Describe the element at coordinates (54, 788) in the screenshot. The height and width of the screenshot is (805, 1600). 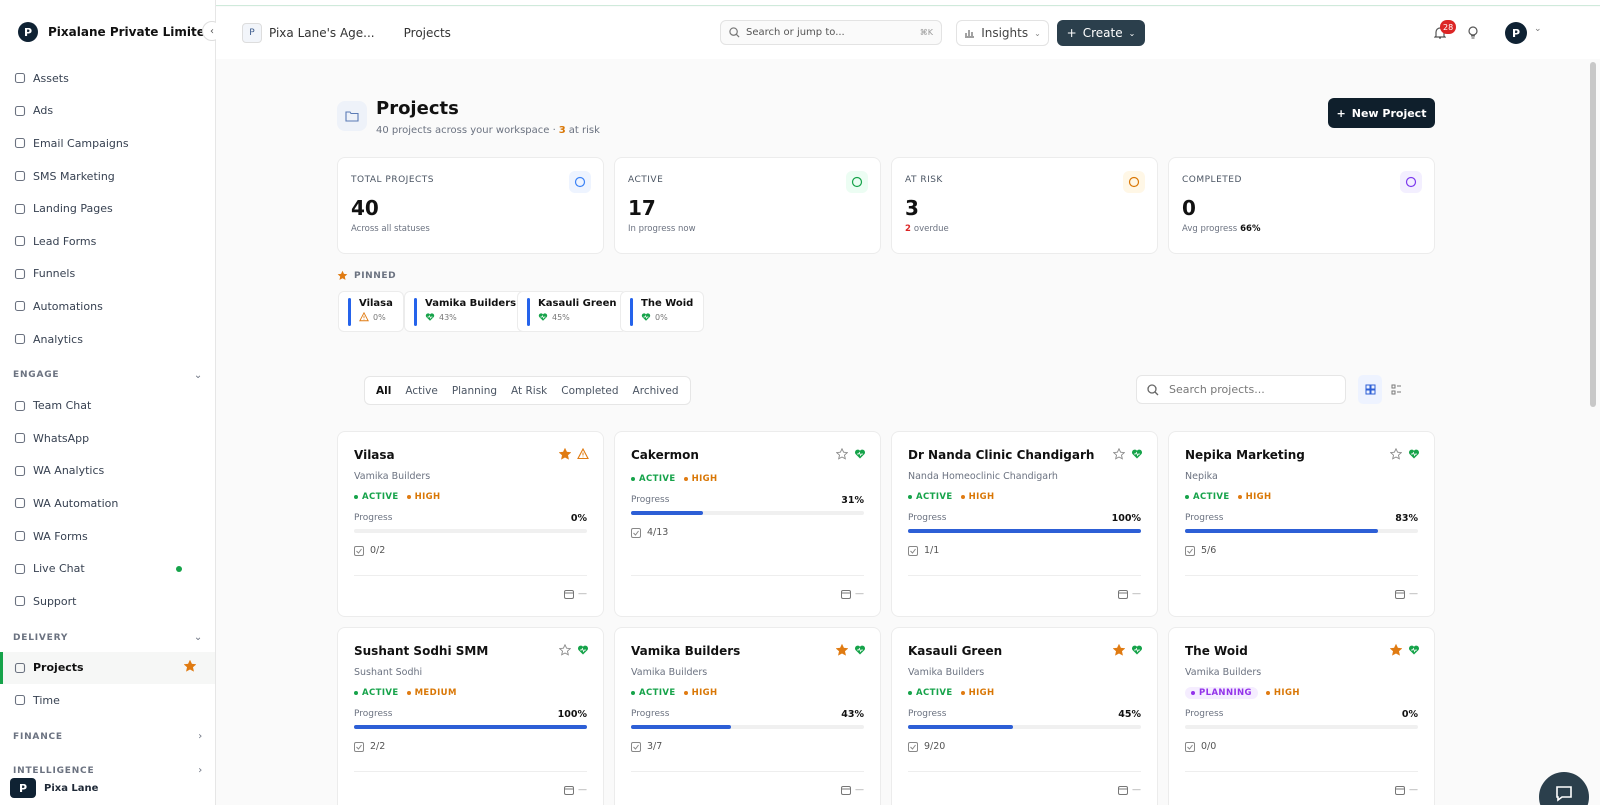
I see `user: P Pixa Lane` at that location.